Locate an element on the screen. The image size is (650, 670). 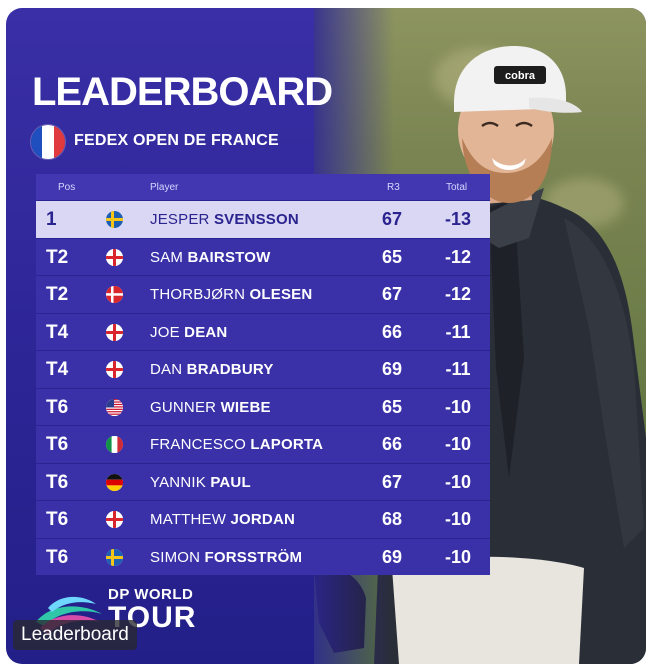
player-first-name: THORBJØRN is located at coordinates (198, 294).